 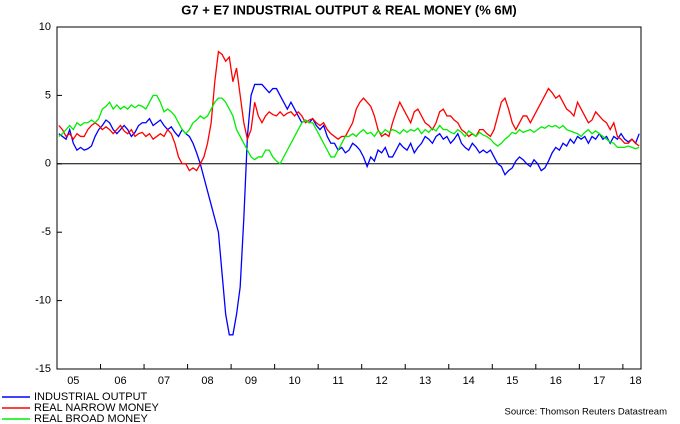 I want to click on x-tick-label: 14, so click(x=469, y=381).